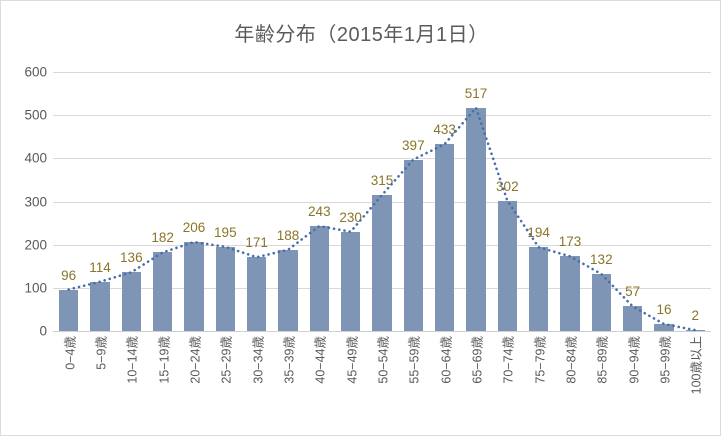  Describe the element at coordinates (99, 201) in the screenshot. I see `bar-slot: 114` at that location.